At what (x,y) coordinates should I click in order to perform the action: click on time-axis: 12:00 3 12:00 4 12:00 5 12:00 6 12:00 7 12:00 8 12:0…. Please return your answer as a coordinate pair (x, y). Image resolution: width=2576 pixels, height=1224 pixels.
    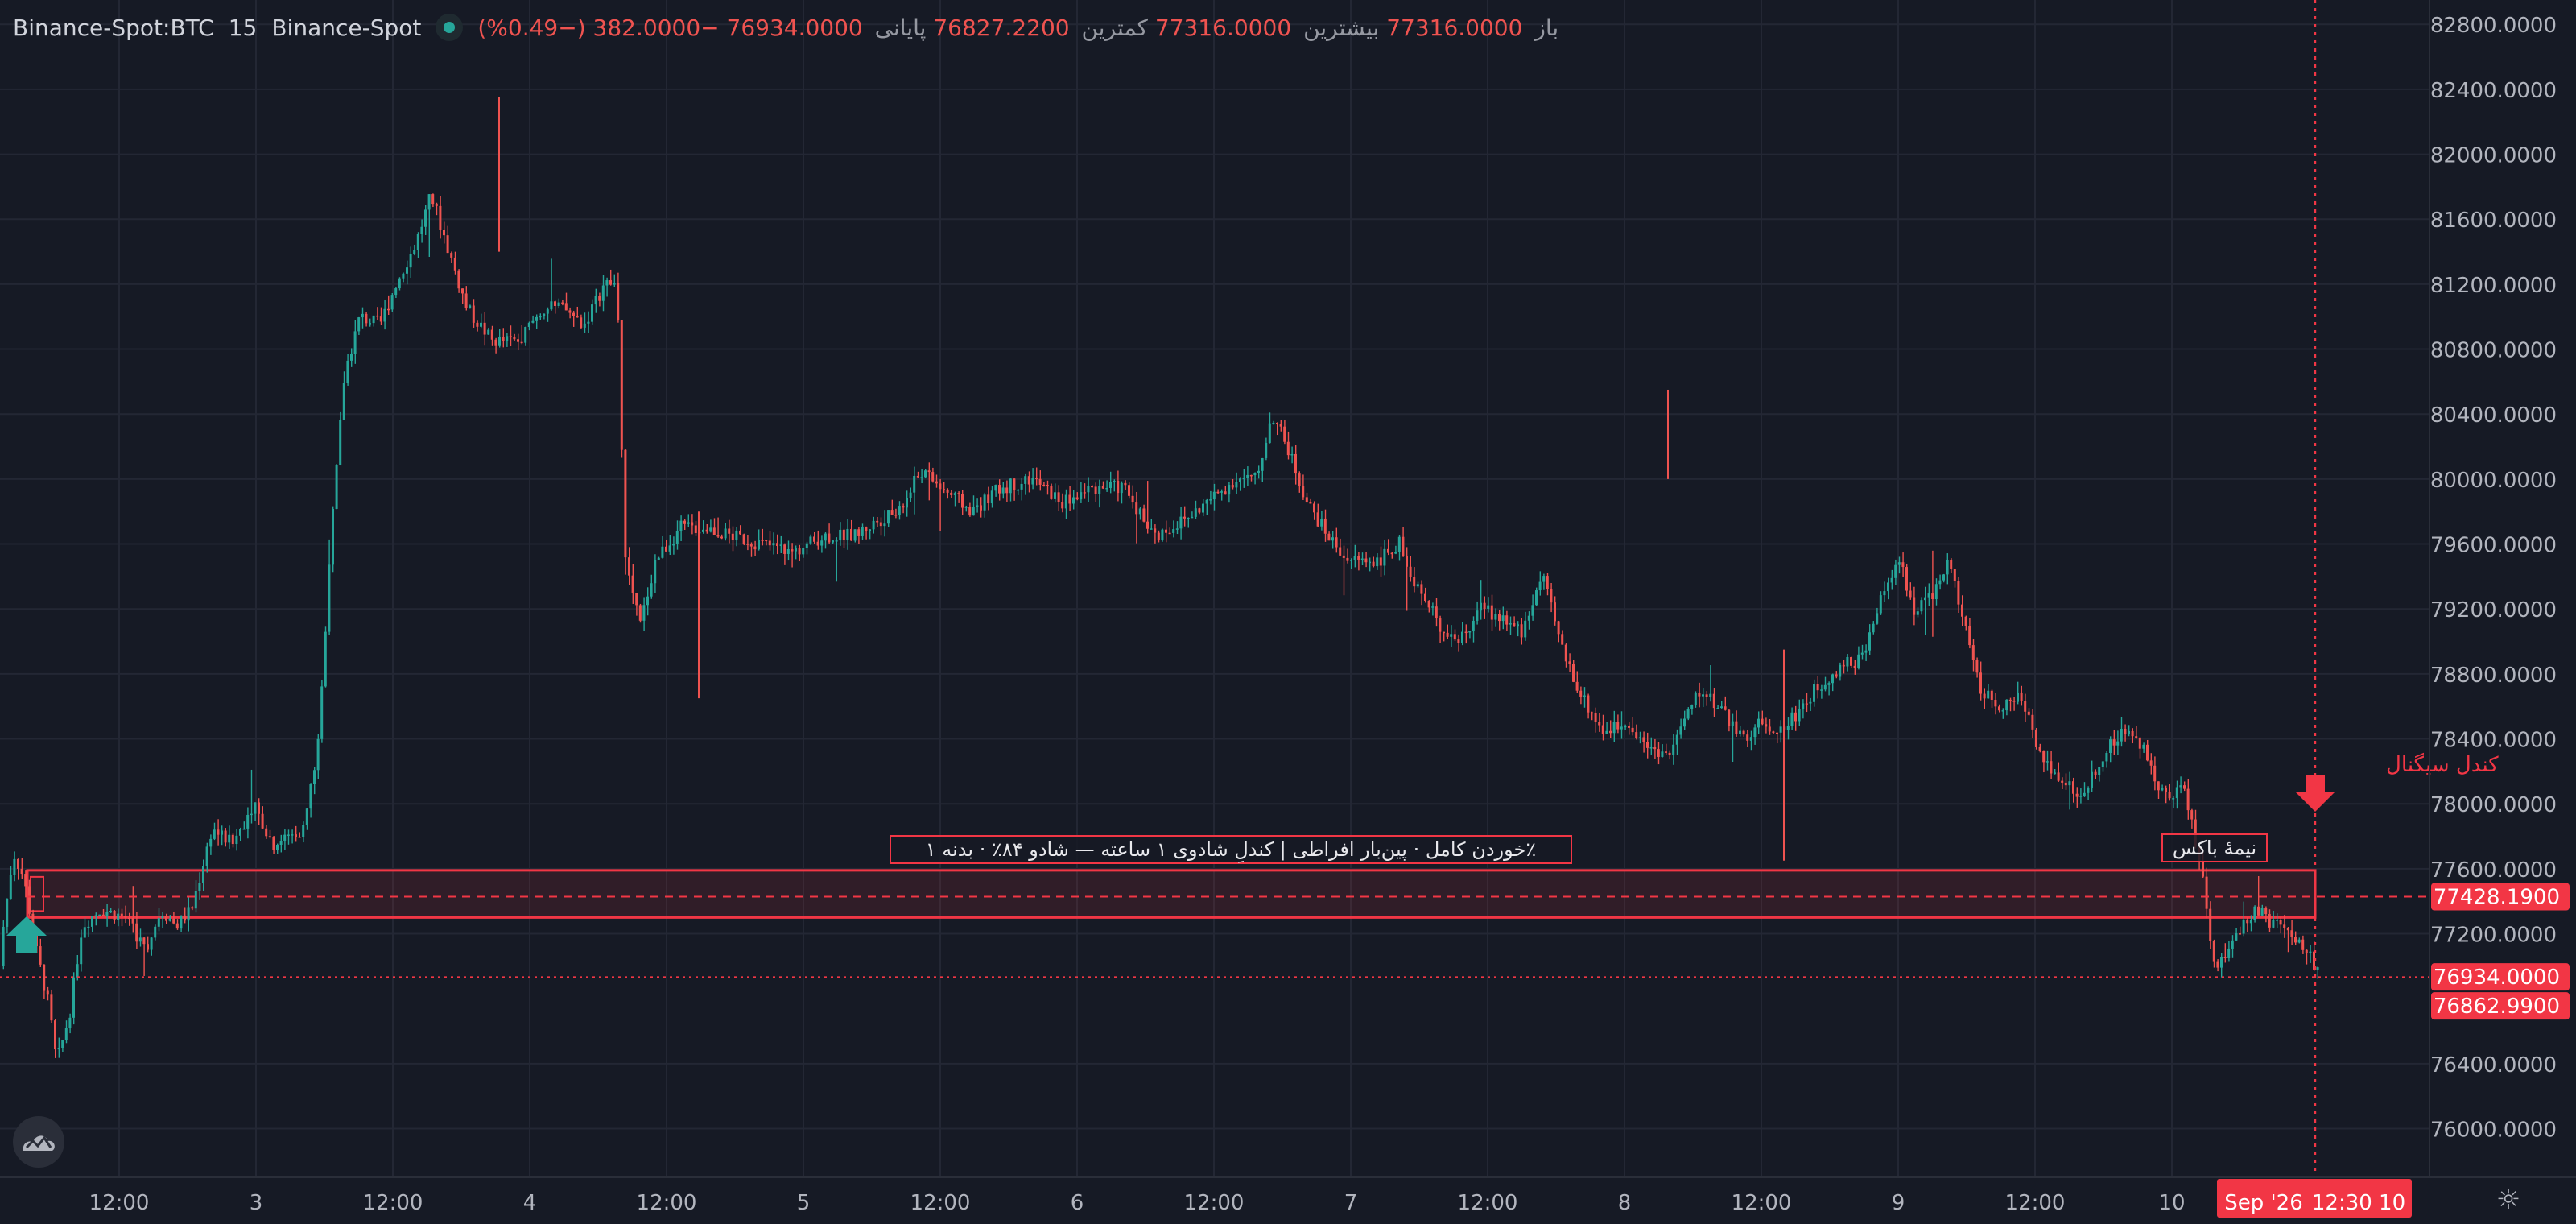
    Looking at the image, I should click on (1288, 1197).